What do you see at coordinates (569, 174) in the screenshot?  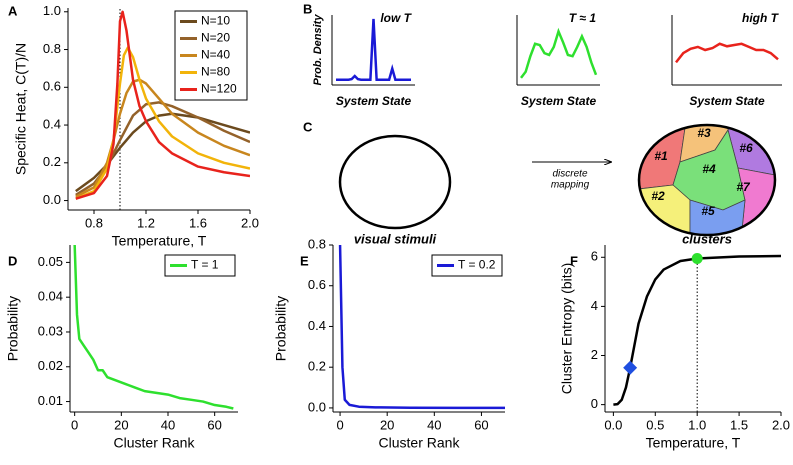 I see `arrow-label: discrete` at bounding box center [569, 174].